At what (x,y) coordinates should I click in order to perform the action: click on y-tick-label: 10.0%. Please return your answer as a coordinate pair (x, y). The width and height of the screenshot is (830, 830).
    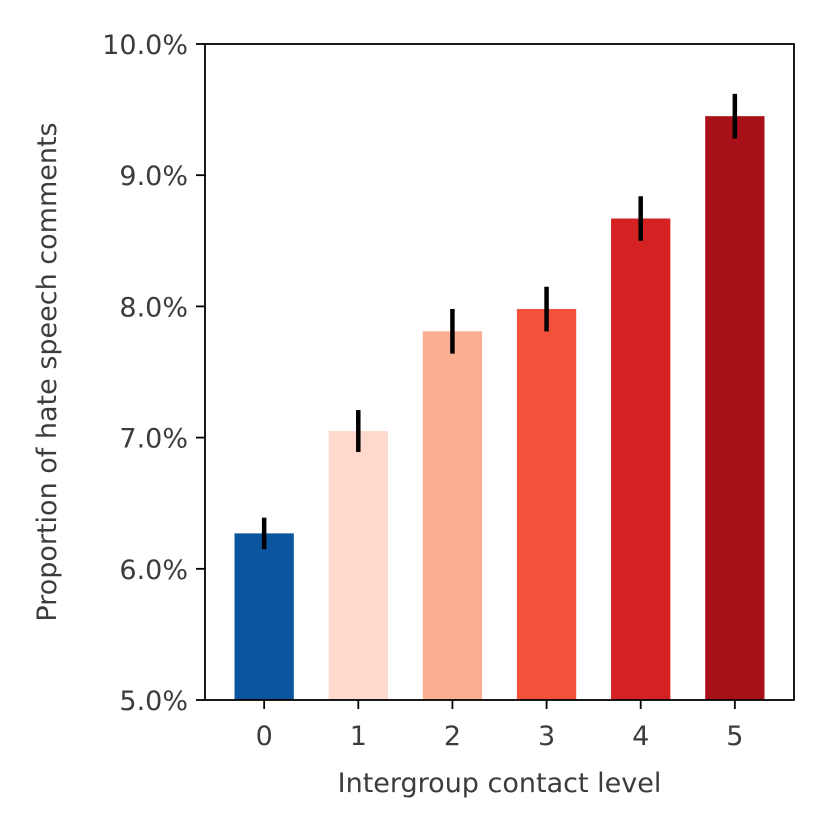
    Looking at the image, I should click on (145, 45).